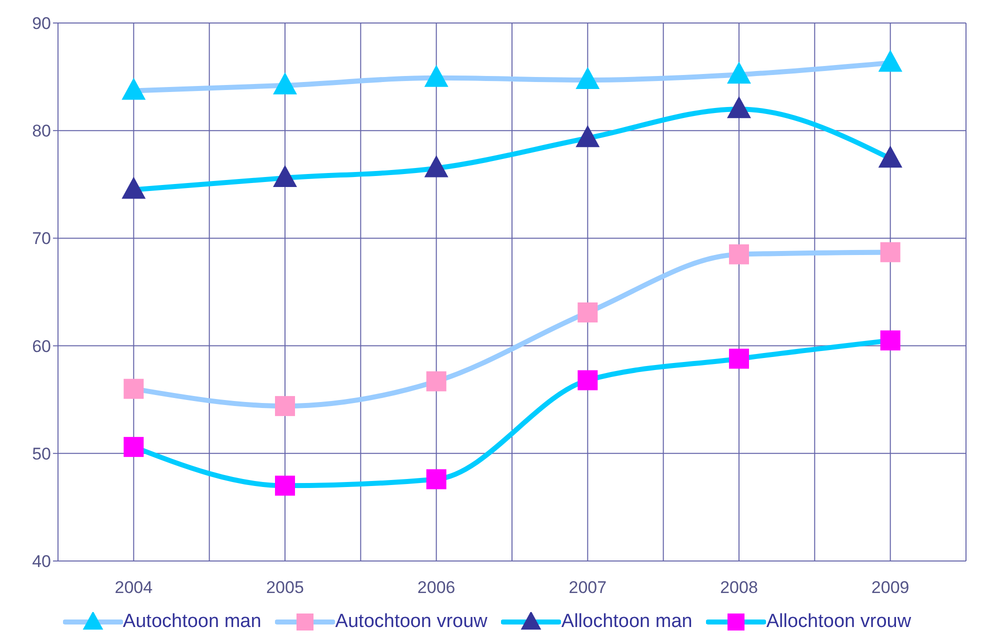 The image size is (986, 643). What do you see at coordinates (41, 562) in the screenshot?
I see `y-tick-label: 40` at bounding box center [41, 562].